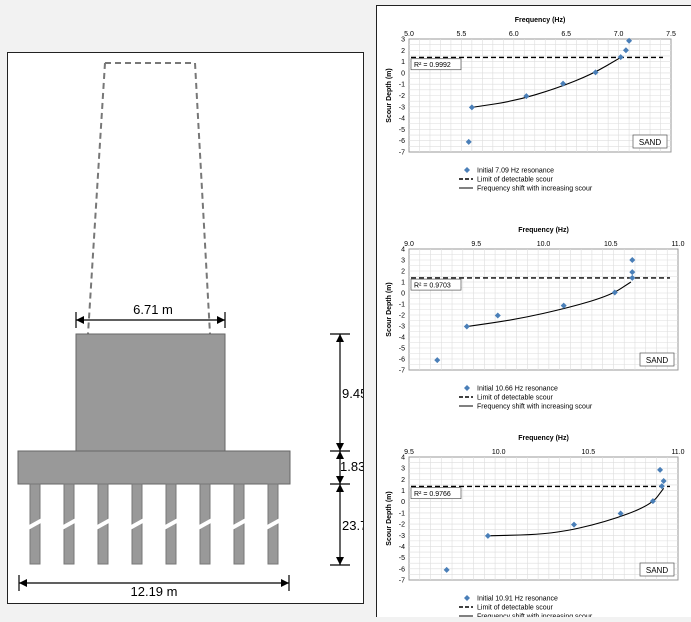  I want to click on x-tick-label: 6.0, so click(514, 34).